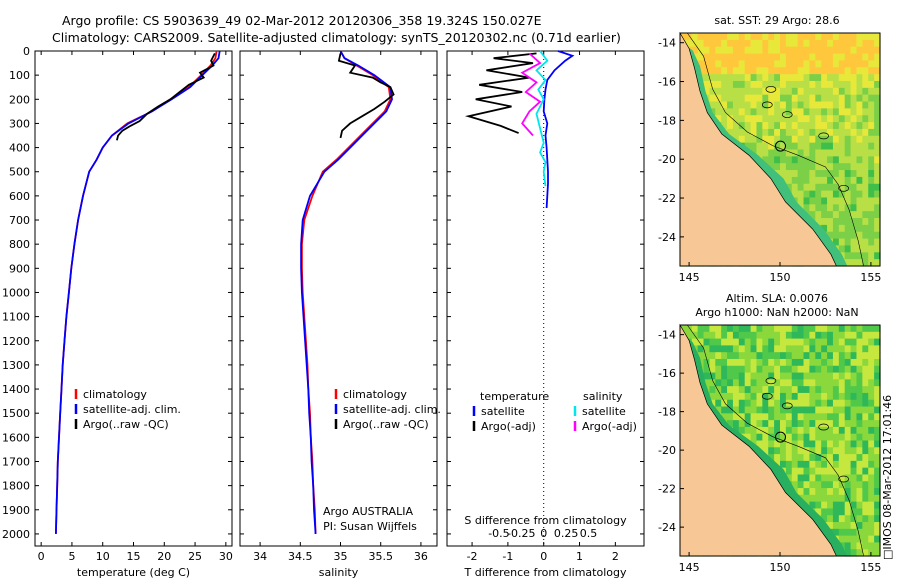 The width and height of the screenshot is (900, 580). Describe the element at coordinates (775, 440) in the screenshot. I see `sla-map-isobath` at that location.